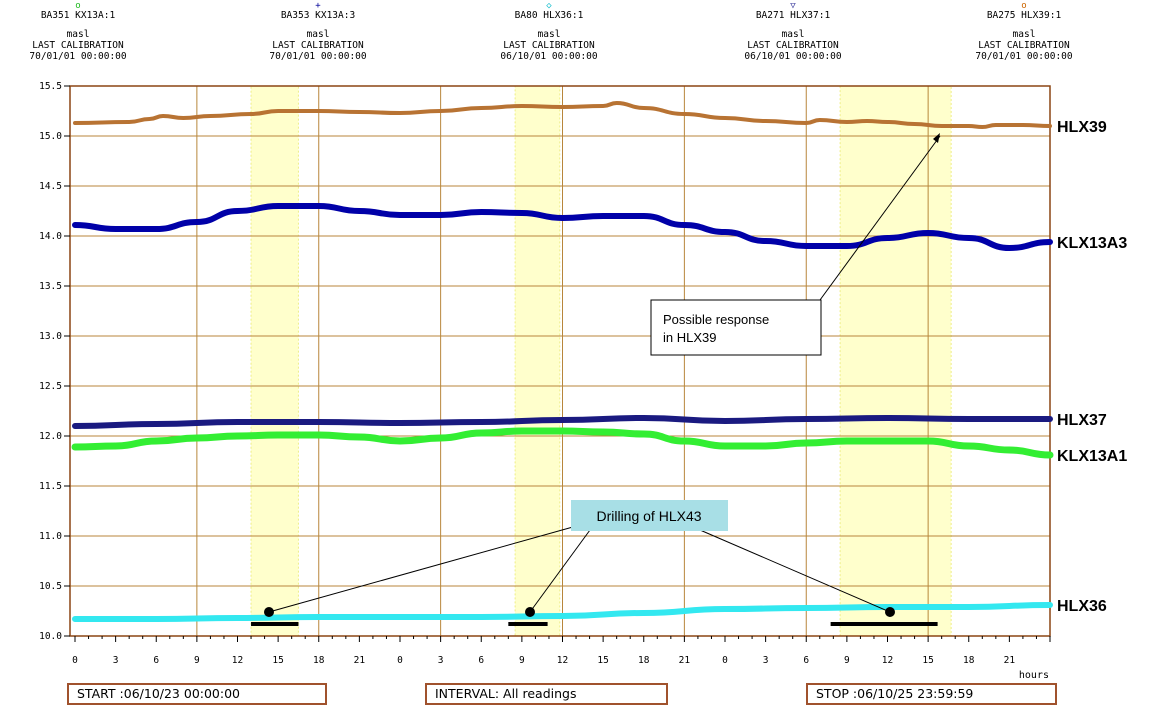  Describe the element at coordinates (50, 236) in the screenshot. I see `y-tick-label: 14.0` at that location.